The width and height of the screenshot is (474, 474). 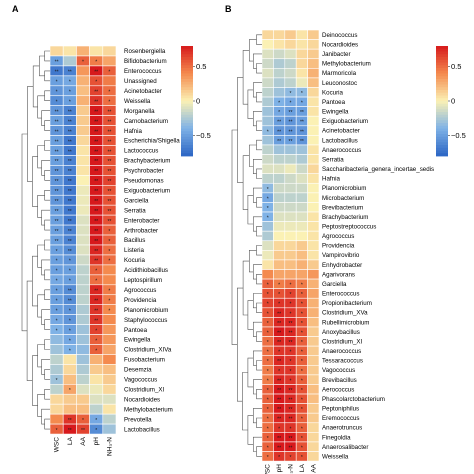 I want to click on row-label: Clostridium_XVa, so click(x=345, y=313).